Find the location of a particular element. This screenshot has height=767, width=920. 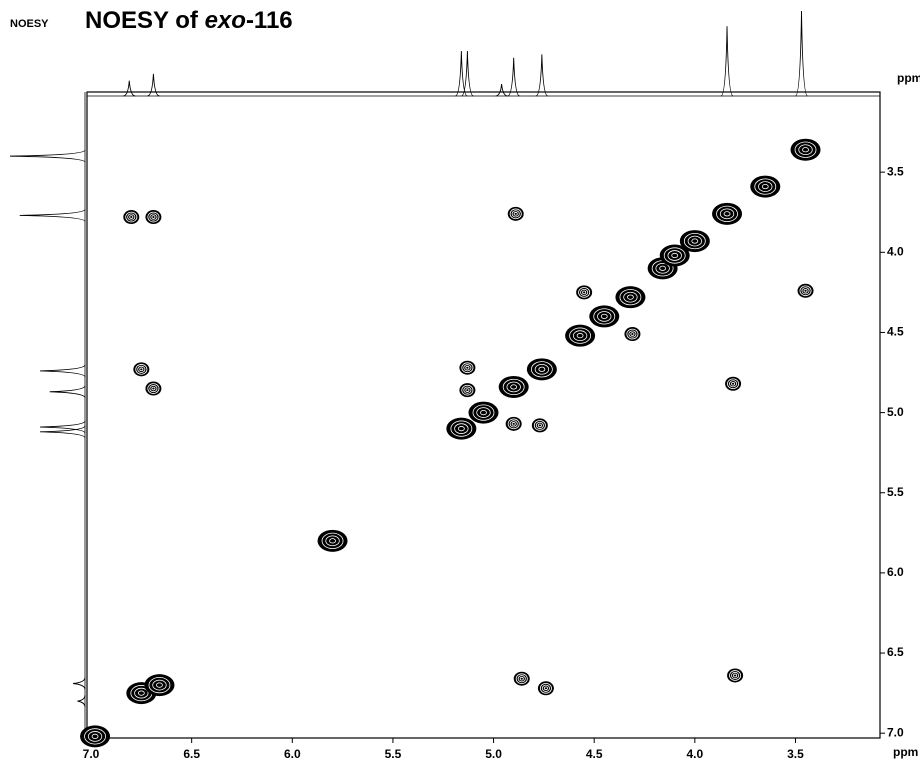

x-tick-label: 5.5 is located at coordinates (393, 754).